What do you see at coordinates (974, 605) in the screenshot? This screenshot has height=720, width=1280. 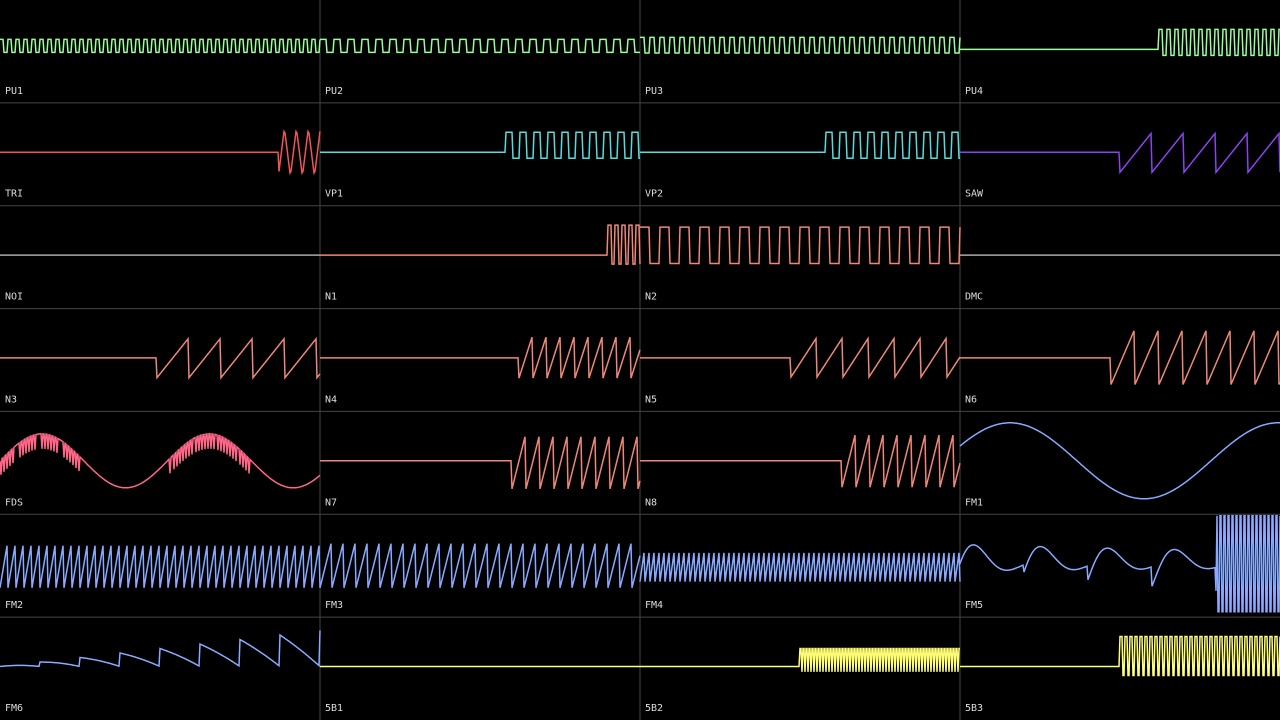 I see `channel-label: FM5` at bounding box center [974, 605].